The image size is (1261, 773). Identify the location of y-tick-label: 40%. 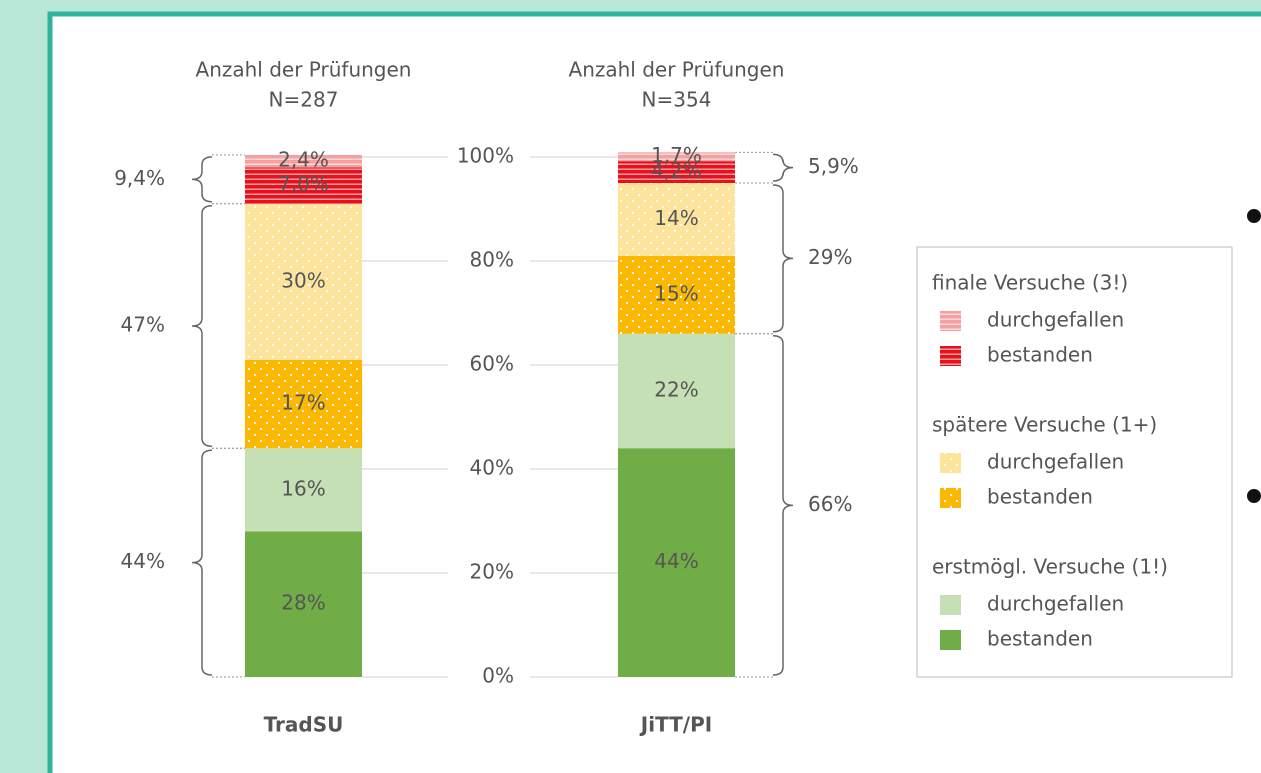
(492, 468).